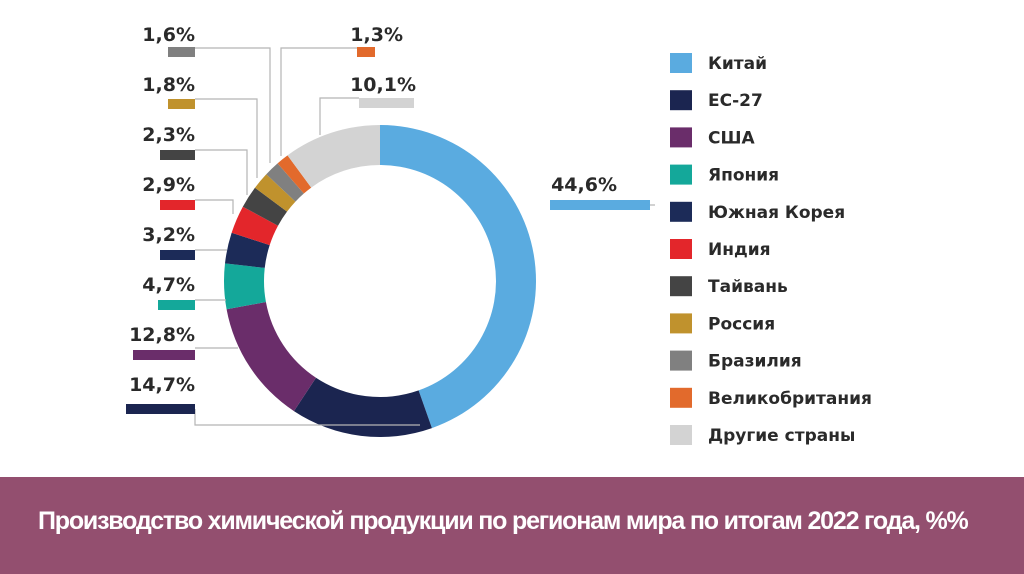  Describe the element at coordinates (168, 135) in the screenshot. I see `data-label: 2,3%` at that location.